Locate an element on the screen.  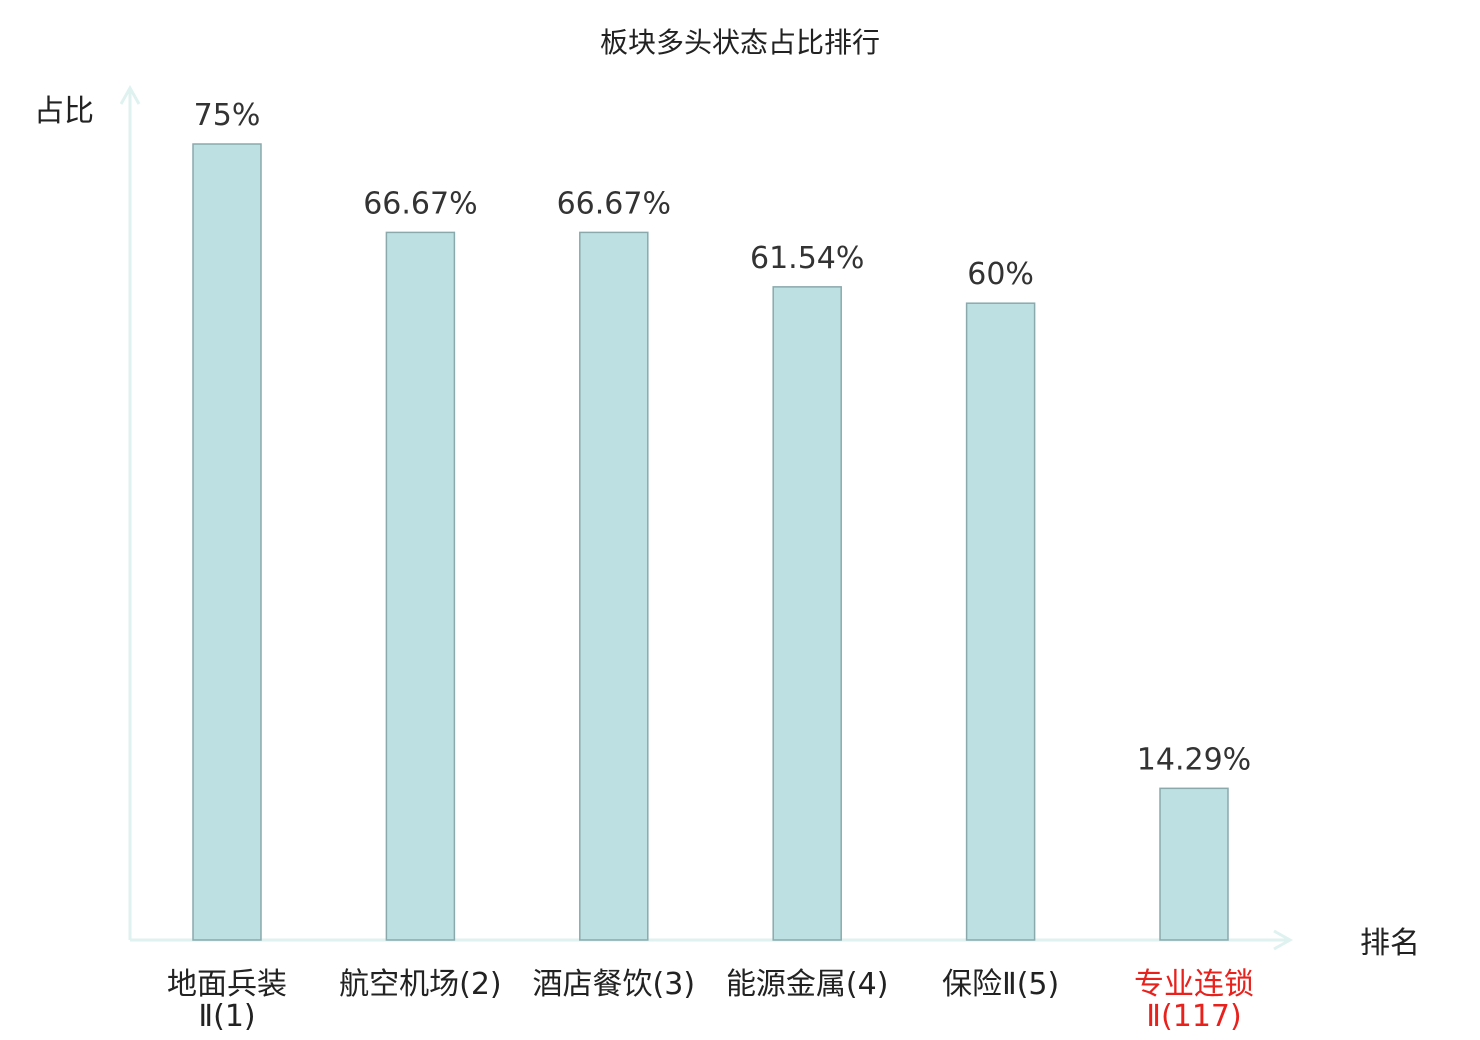
y-axis-label: 占比 is located at coordinates (64, 111).